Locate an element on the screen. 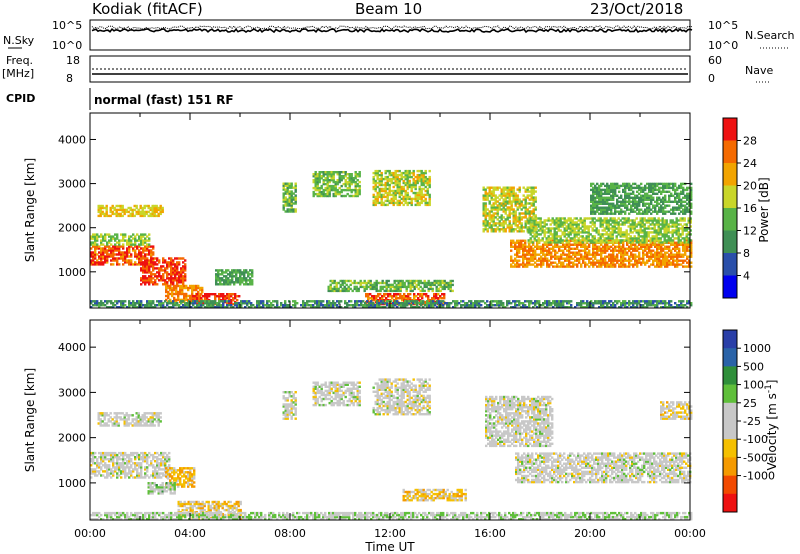  nsearch-label: N.Search is located at coordinates (770, 35).